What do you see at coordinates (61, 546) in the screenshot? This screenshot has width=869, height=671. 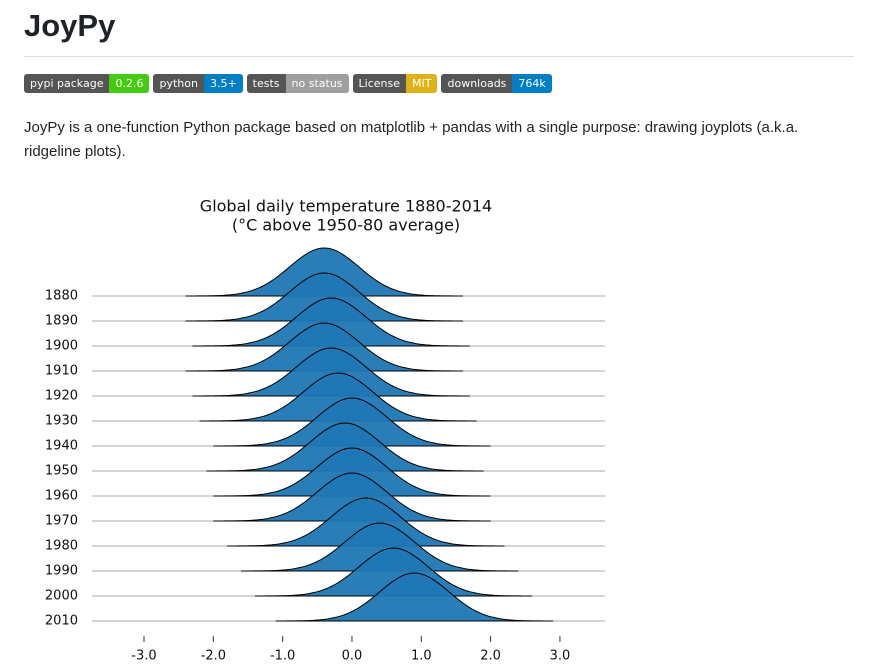 I see `y-tick-label: 1980` at bounding box center [61, 546].